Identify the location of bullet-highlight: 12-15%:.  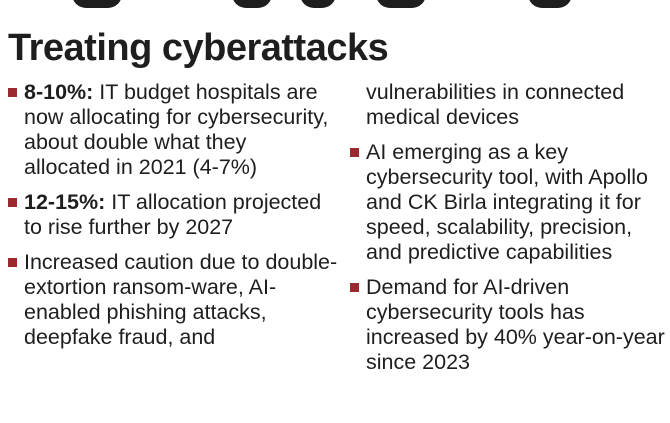
(65, 202).